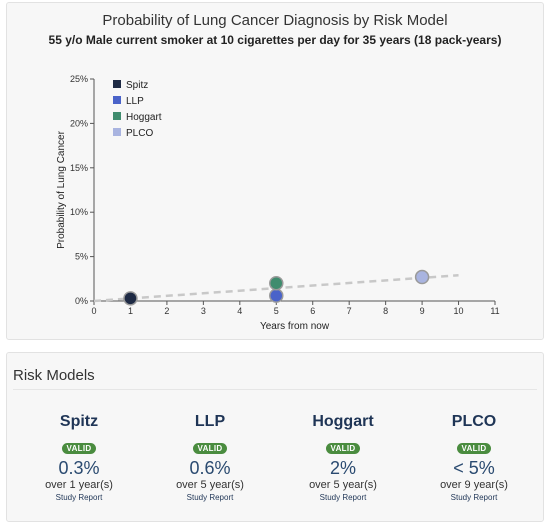 This screenshot has height=526, width=550. I want to click on x-tick-label: 9, so click(422, 311).